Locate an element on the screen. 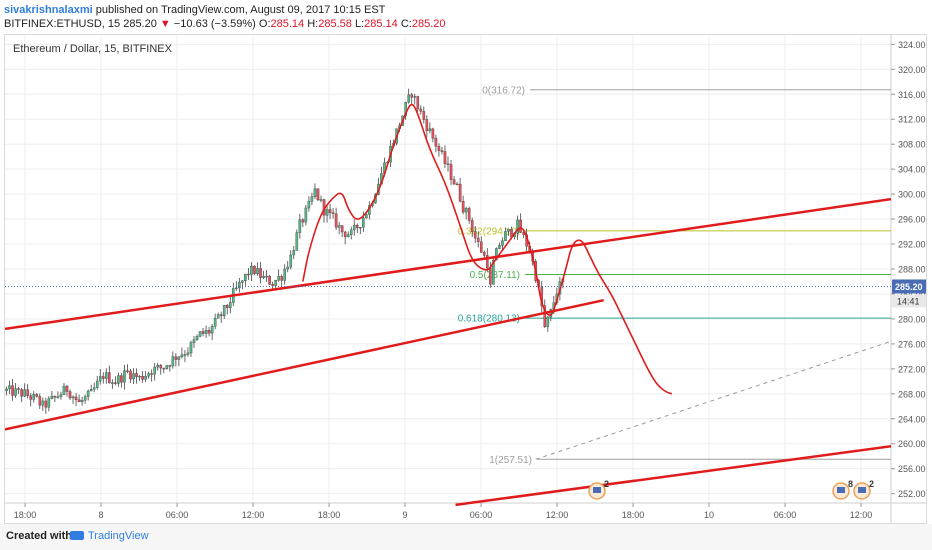  footer: Created with TradingView is located at coordinates (466, 537).